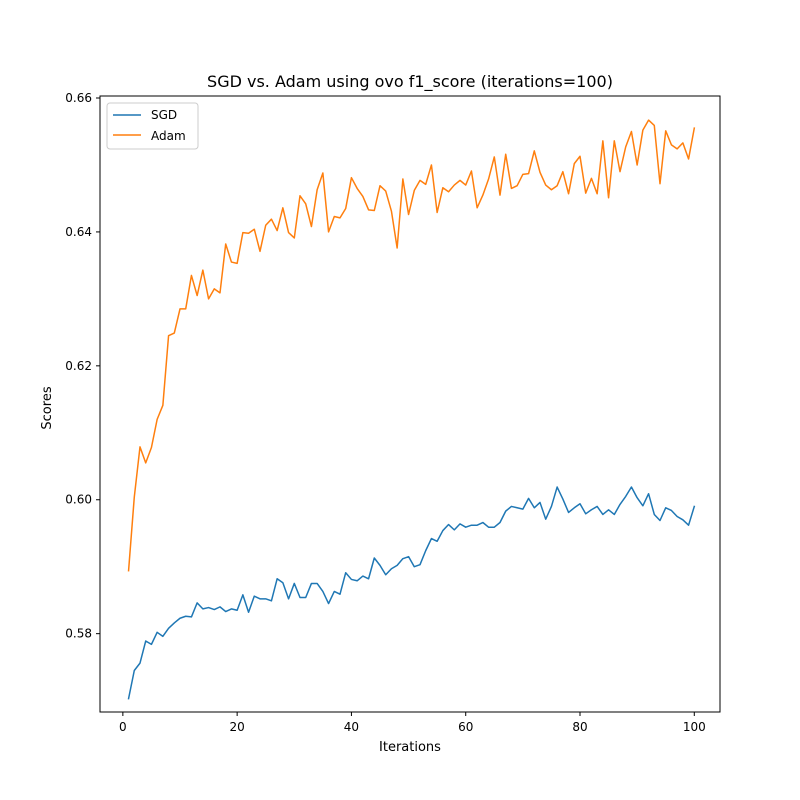 The height and width of the screenshot is (800, 800). Describe the element at coordinates (579, 727) in the screenshot. I see `x-tick-label: 80` at that location.